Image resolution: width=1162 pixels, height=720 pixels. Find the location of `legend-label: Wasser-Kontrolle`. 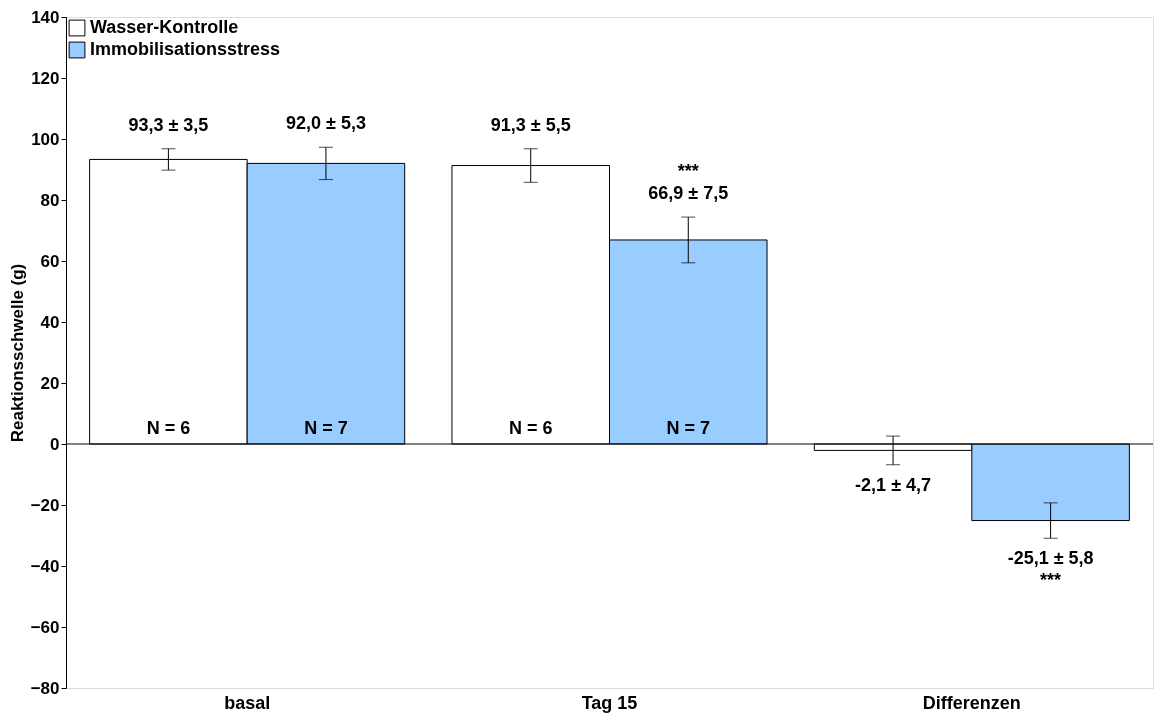

legend-label: Wasser-Kontrolle is located at coordinates (164, 27).